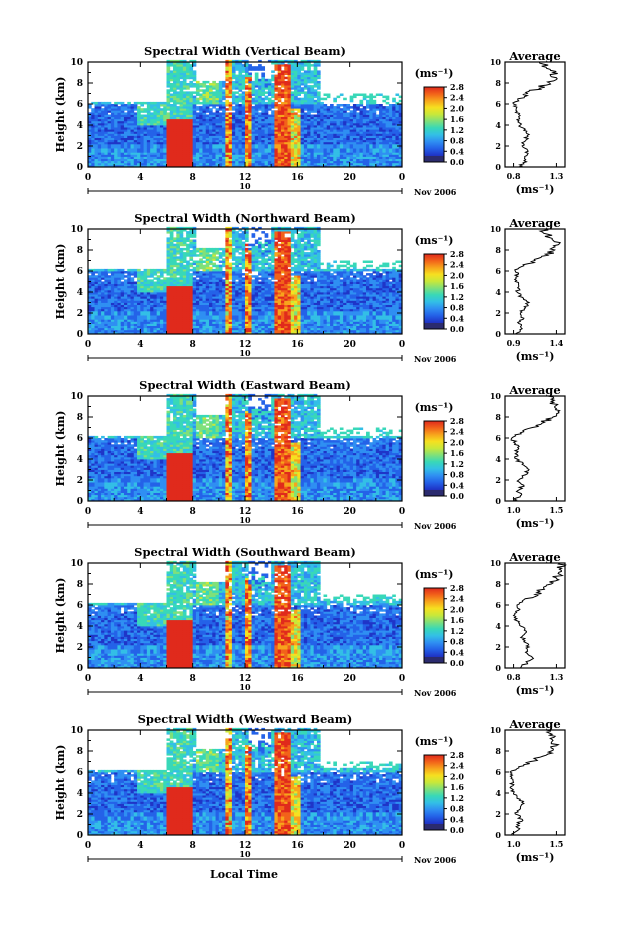  What do you see at coordinates (76, 564) in the screenshot?
I see `y-tick-label: 10` at bounding box center [76, 564].